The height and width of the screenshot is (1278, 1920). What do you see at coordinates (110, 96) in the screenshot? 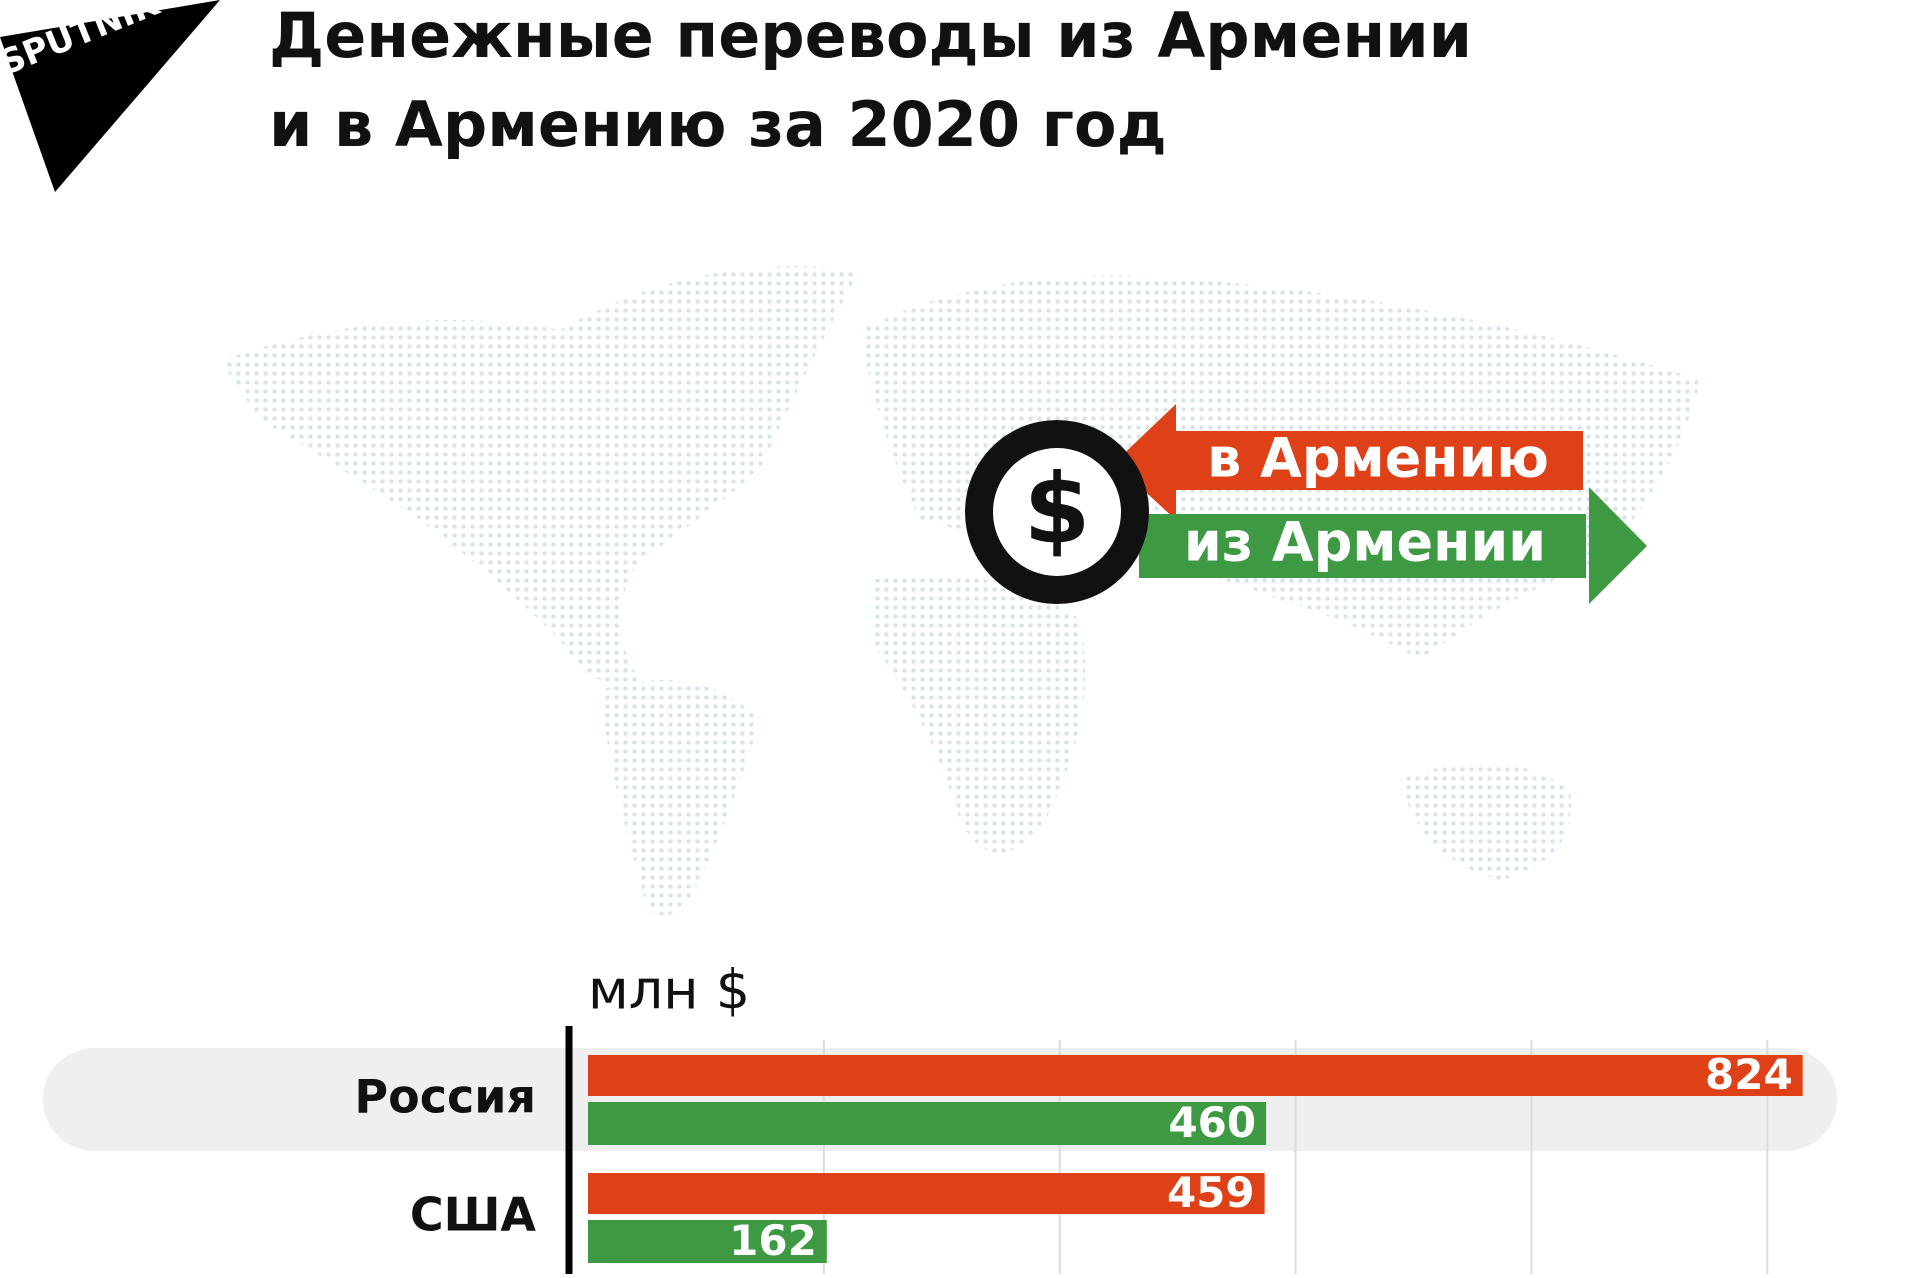
I see `logo: SPUTNIK` at bounding box center [110, 96].